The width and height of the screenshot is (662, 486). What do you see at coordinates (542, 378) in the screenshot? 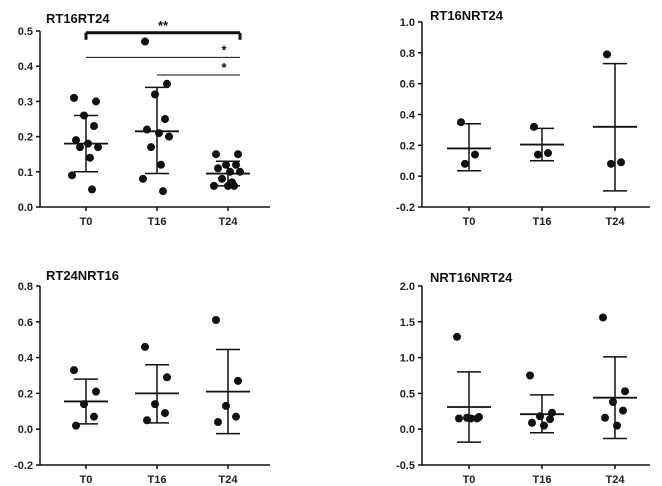
I see `data-groups` at bounding box center [542, 378].